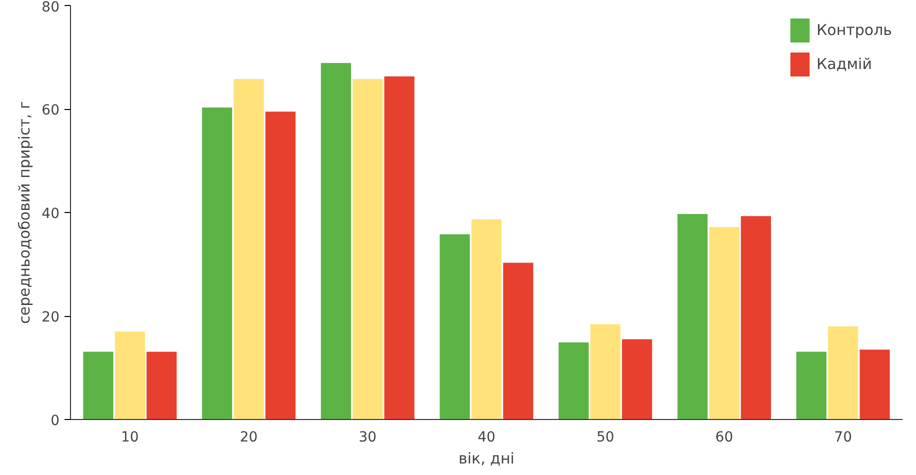 The width and height of the screenshot is (916, 475). I want to click on x-tick-label: 40, so click(487, 438).